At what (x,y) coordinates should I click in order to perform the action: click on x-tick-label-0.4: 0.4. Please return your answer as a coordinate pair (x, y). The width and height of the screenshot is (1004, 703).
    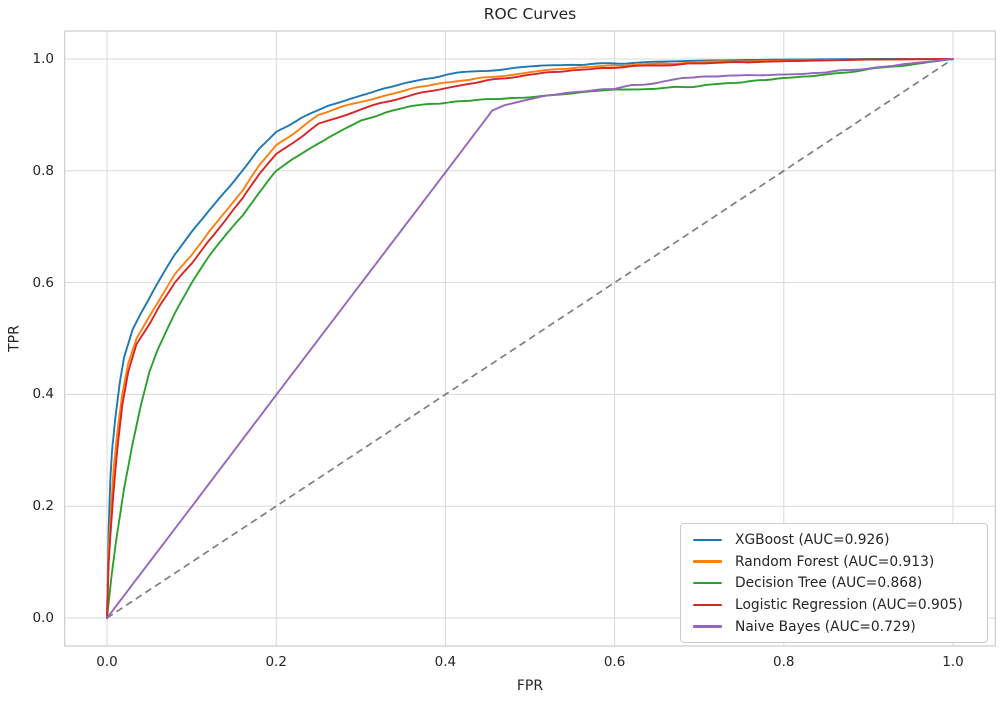
    Looking at the image, I should click on (445, 662).